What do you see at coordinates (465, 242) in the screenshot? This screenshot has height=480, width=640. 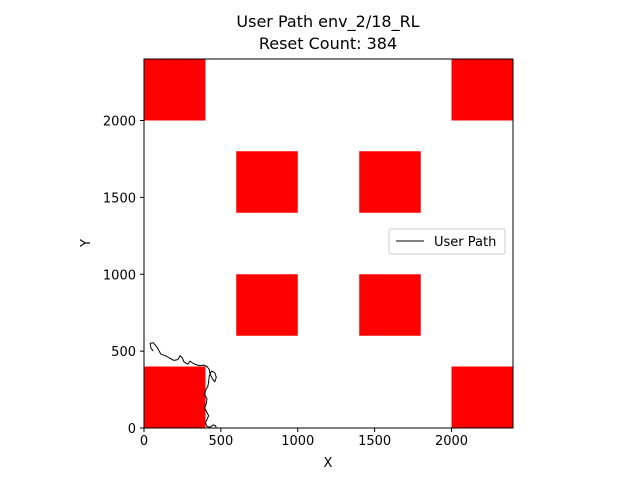 I see `legend-label: User Path` at bounding box center [465, 242].